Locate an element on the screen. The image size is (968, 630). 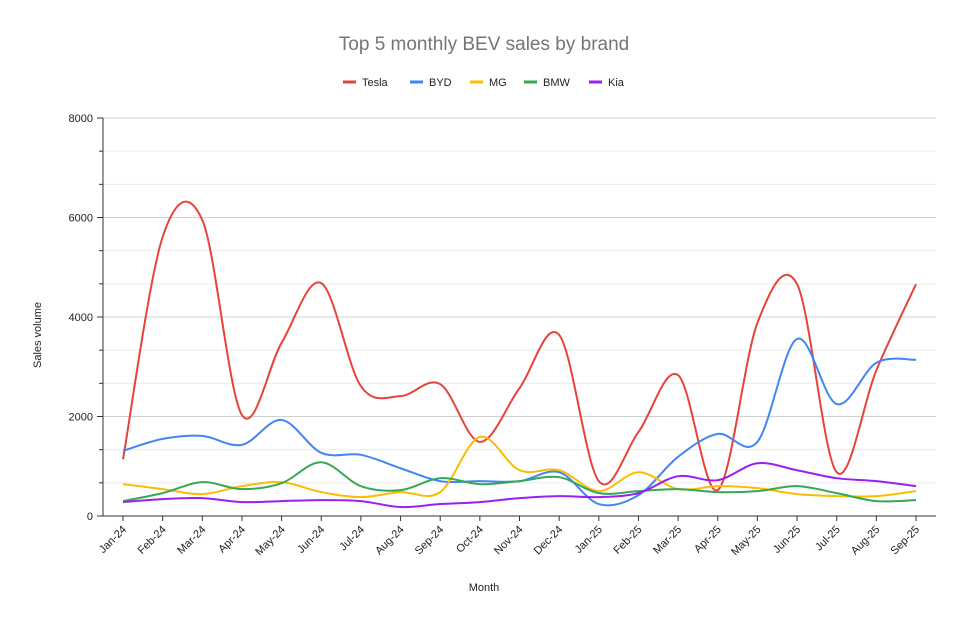
legend-item-bmw: BMW is located at coordinates (547, 83).